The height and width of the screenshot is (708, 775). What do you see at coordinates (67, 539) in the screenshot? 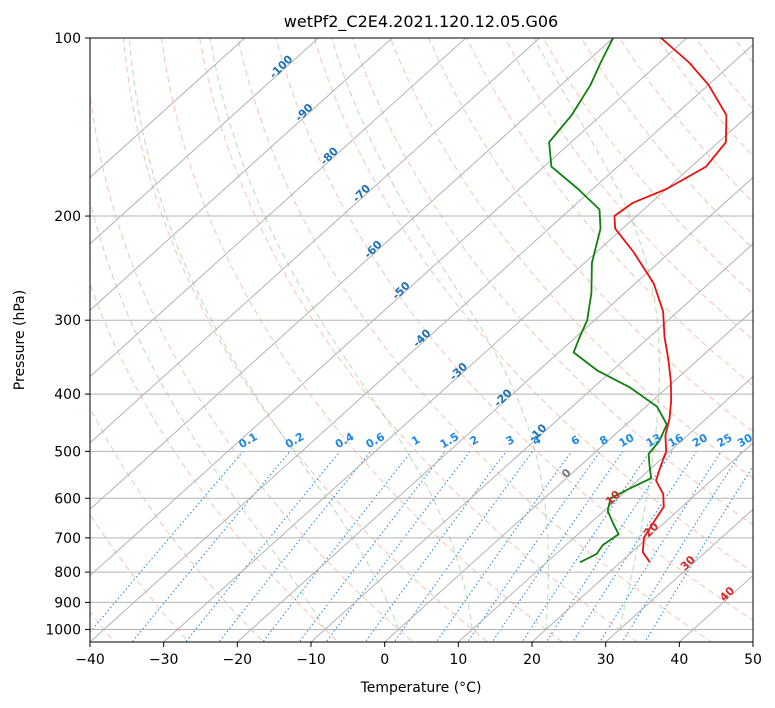
I see `y-tick-label: 700` at bounding box center [67, 539].